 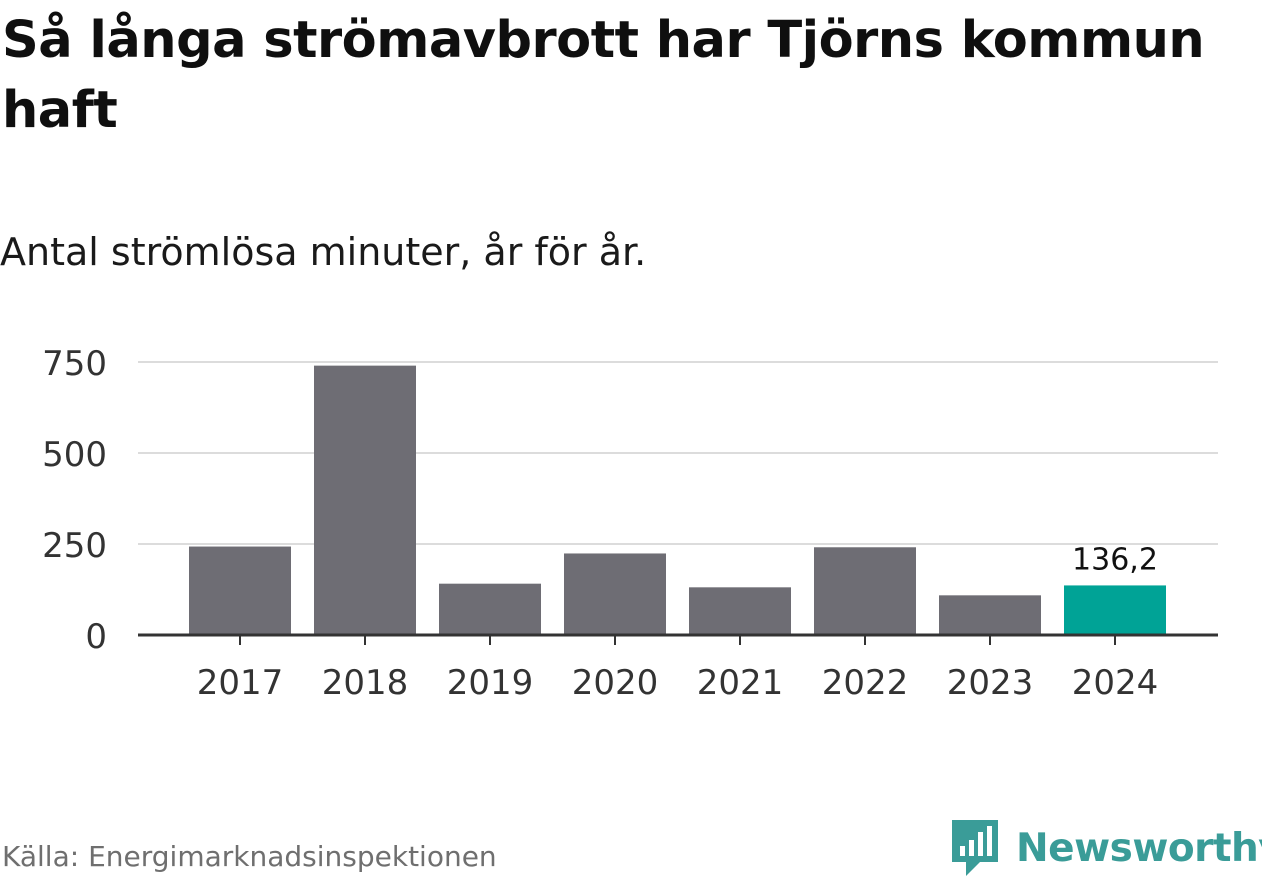 I want to click on bar-2023, so click(x=990, y=615).